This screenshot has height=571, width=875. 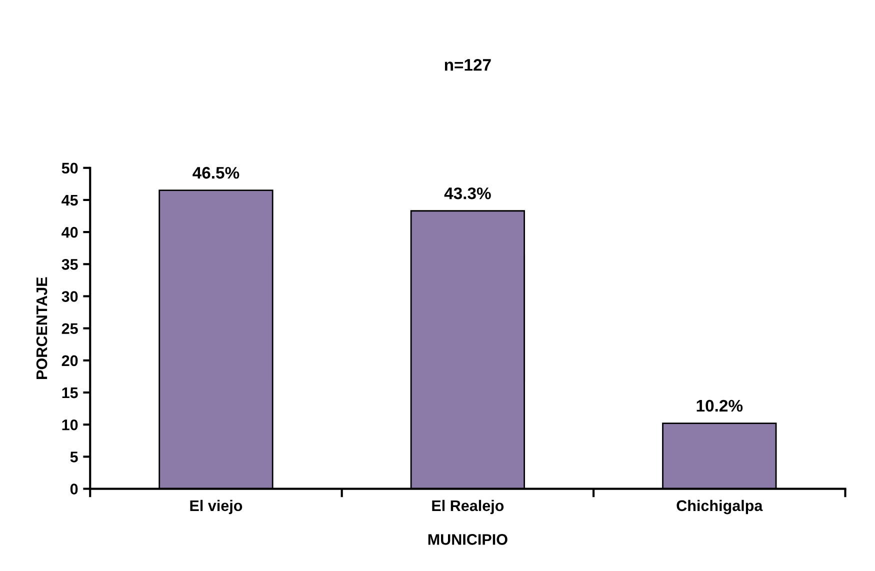 What do you see at coordinates (468, 507) in the screenshot?
I see `x-tick-label: El Realejo` at bounding box center [468, 507].